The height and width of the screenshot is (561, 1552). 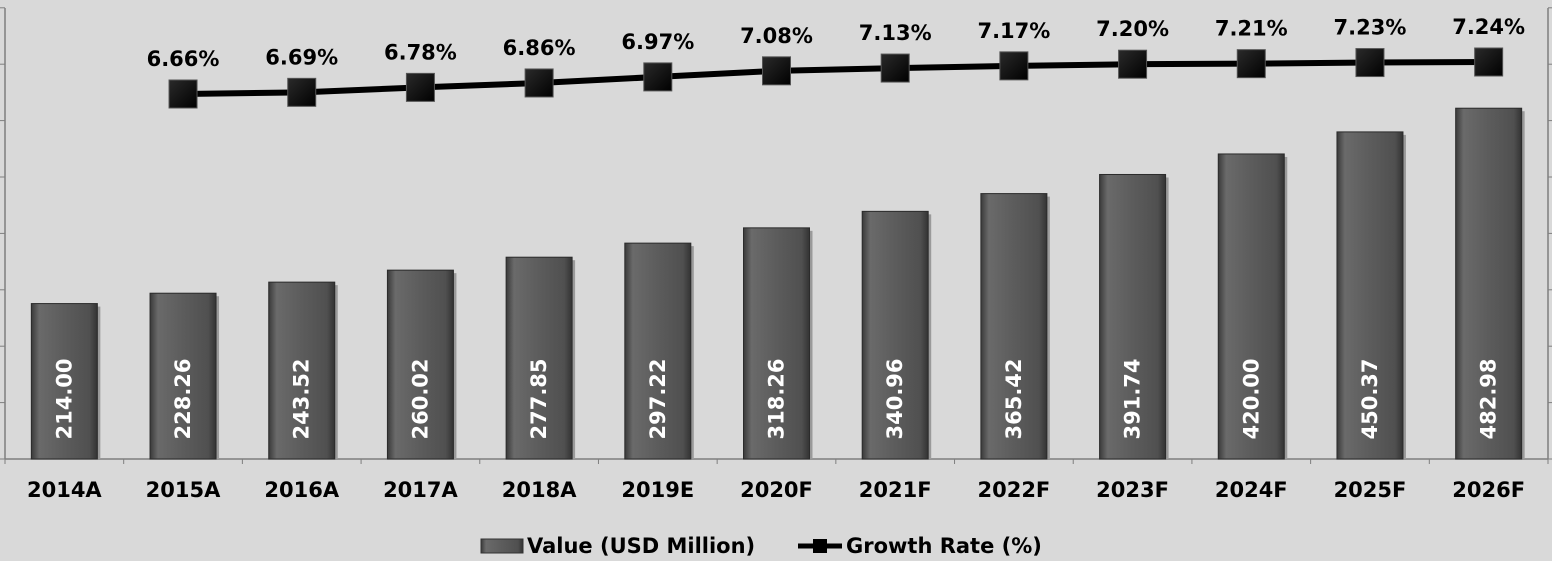 I want to click on growth-rate-label: 6.78%, so click(x=420, y=52).